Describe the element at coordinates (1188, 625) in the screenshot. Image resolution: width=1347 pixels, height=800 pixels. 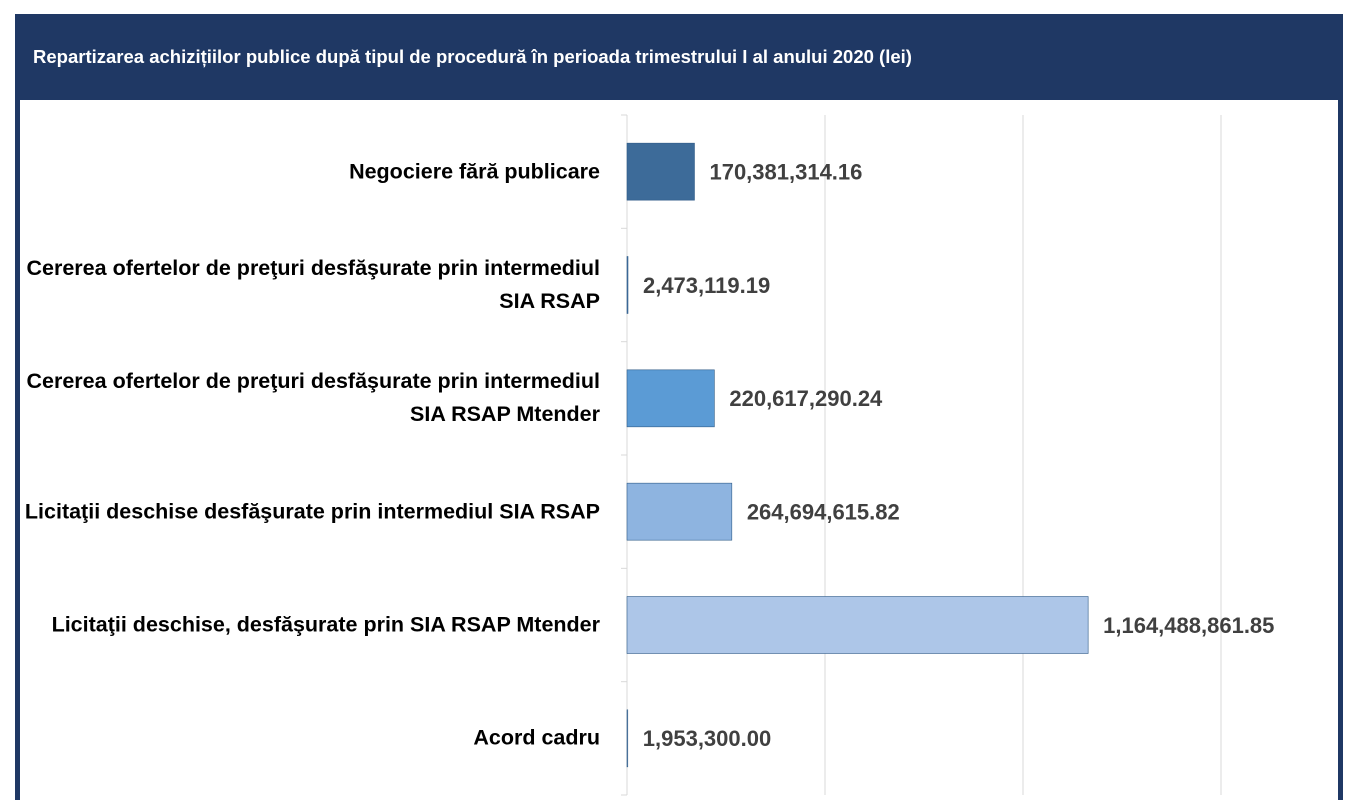
I see `data-label: 1,164,488,861.85` at that location.